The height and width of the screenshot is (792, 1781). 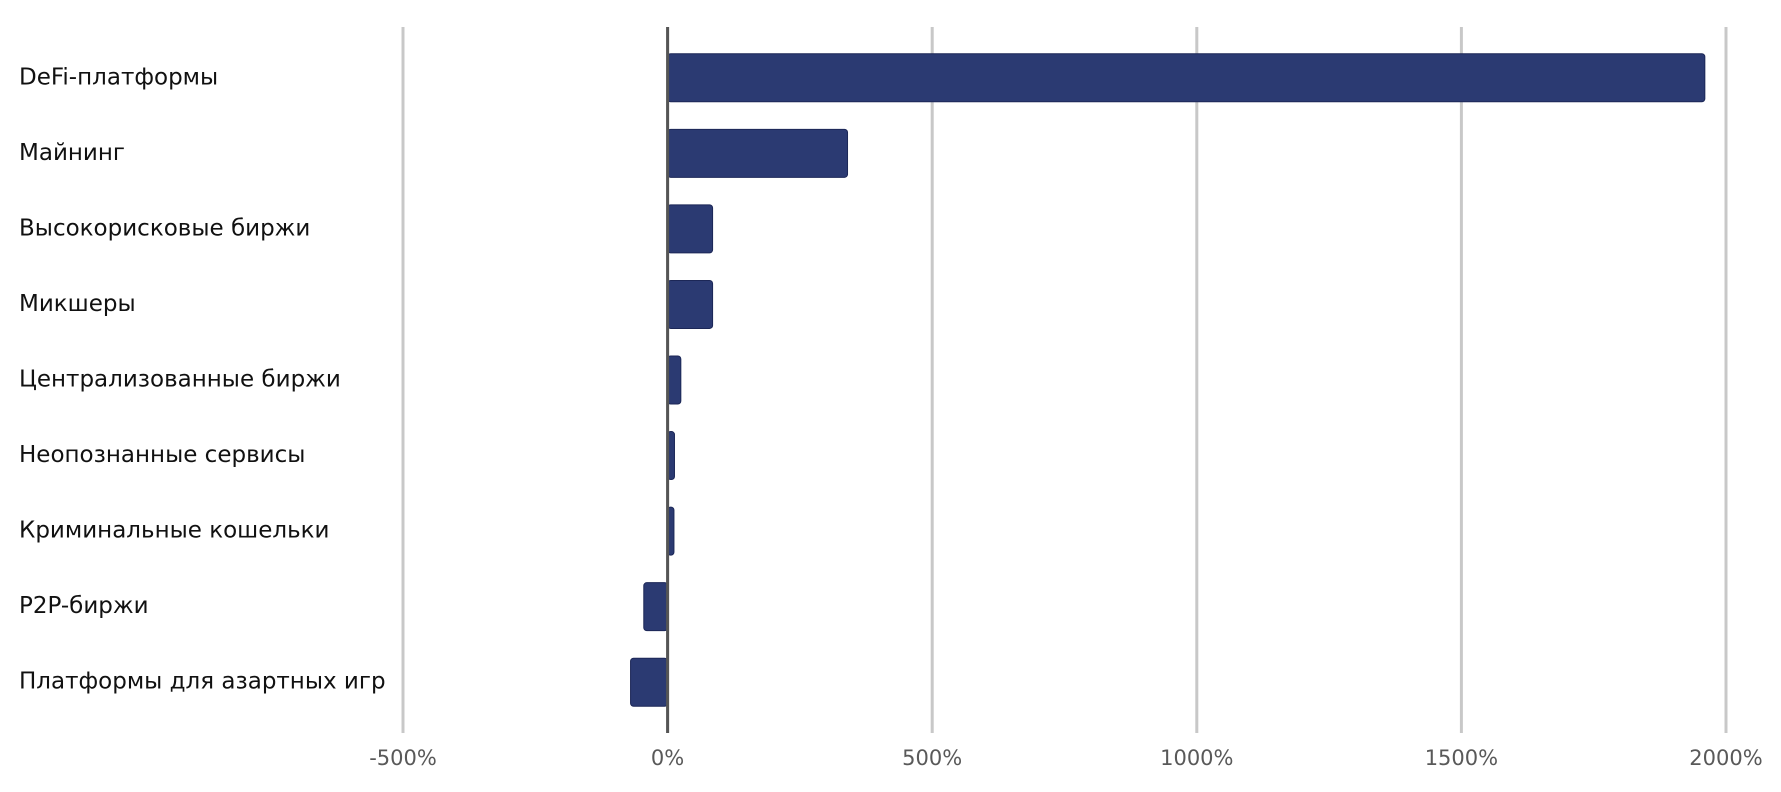 What do you see at coordinates (202, 682) in the screenshot?
I see `y-tick-label: Платформы для азартных игр` at bounding box center [202, 682].